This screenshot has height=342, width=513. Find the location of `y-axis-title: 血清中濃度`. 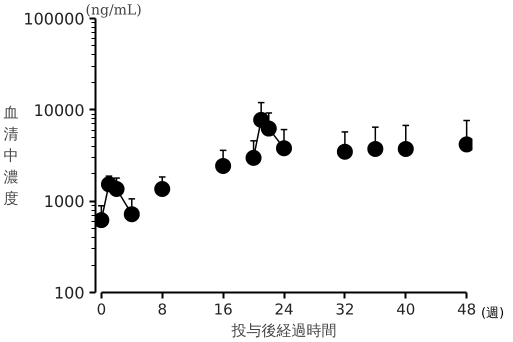

y-axis-title: 血清中濃度 is located at coordinates (10, 155).